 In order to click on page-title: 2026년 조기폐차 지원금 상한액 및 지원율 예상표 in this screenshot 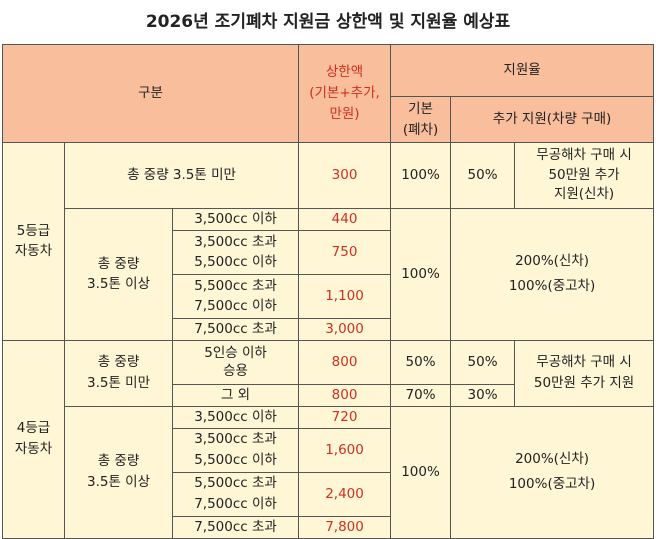, I will do `click(328, 22)`.